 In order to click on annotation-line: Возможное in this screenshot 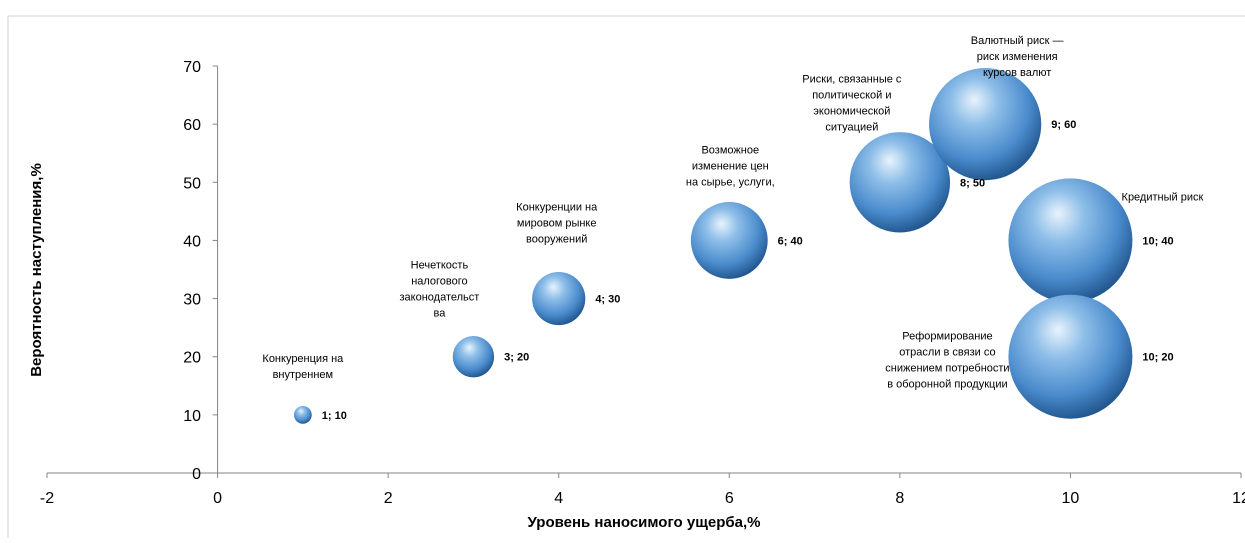, I will do `click(730, 150)`.